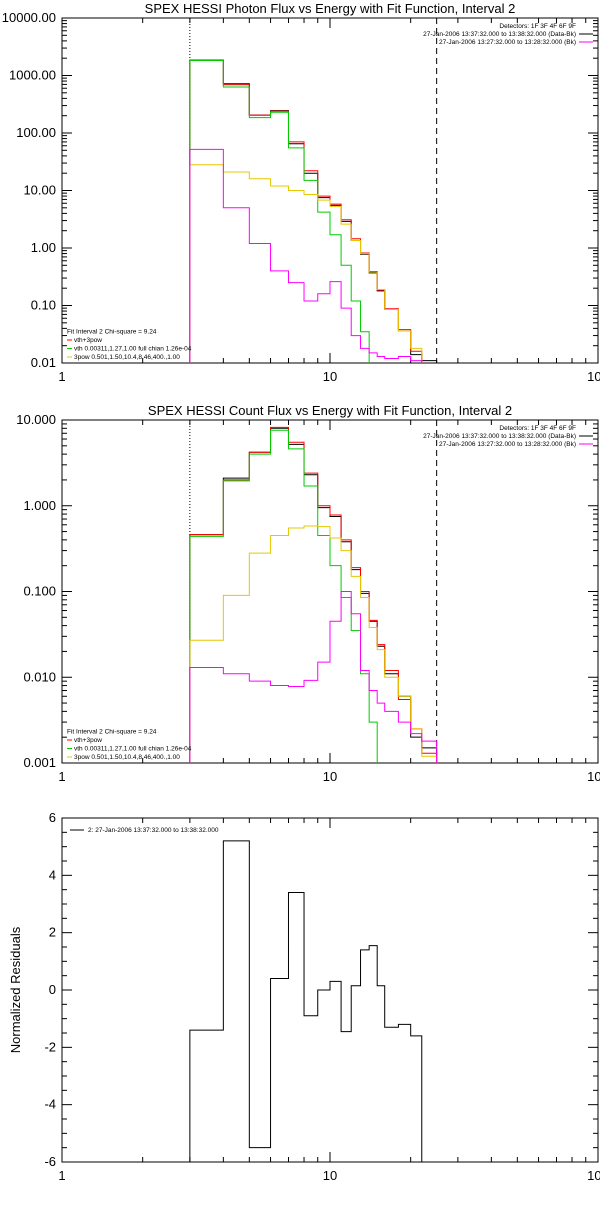 The image size is (600, 1205). I want to click on y-tick-label: 4, so click(52, 874).